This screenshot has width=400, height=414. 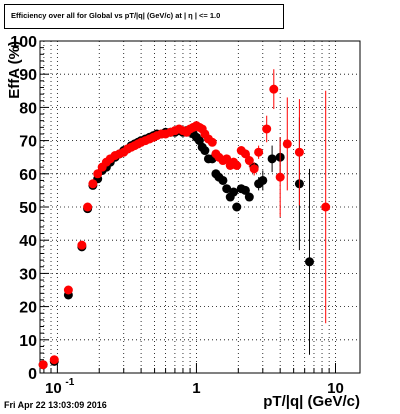 What do you see at coordinates (28, 108) in the screenshot?
I see `y-tick-label: 80` at bounding box center [28, 108].